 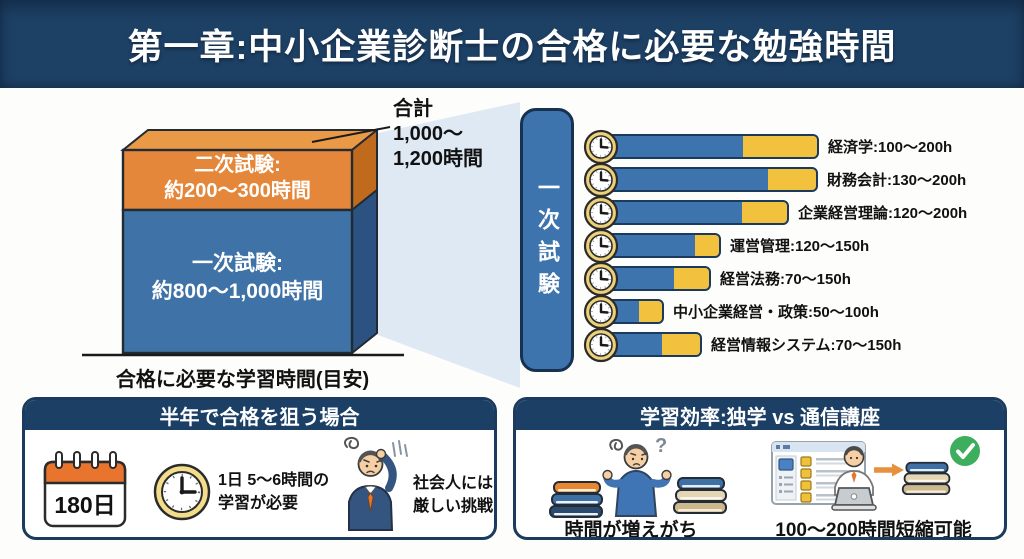 What do you see at coordinates (84, 505) in the screenshot?
I see `days-count: 180日` at bounding box center [84, 505].